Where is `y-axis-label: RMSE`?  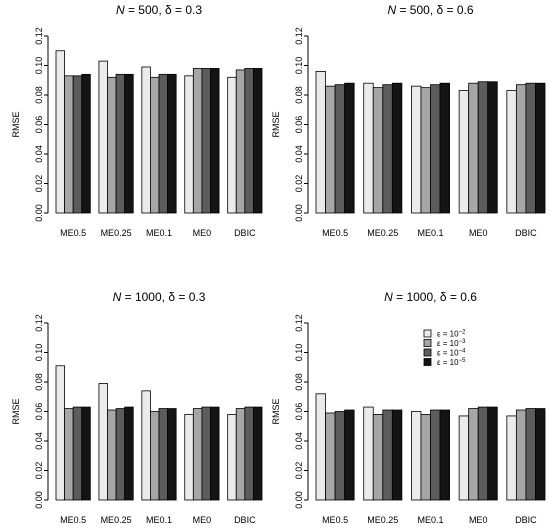
y-axis-label: RMSE is located at coordinates (276, 411).